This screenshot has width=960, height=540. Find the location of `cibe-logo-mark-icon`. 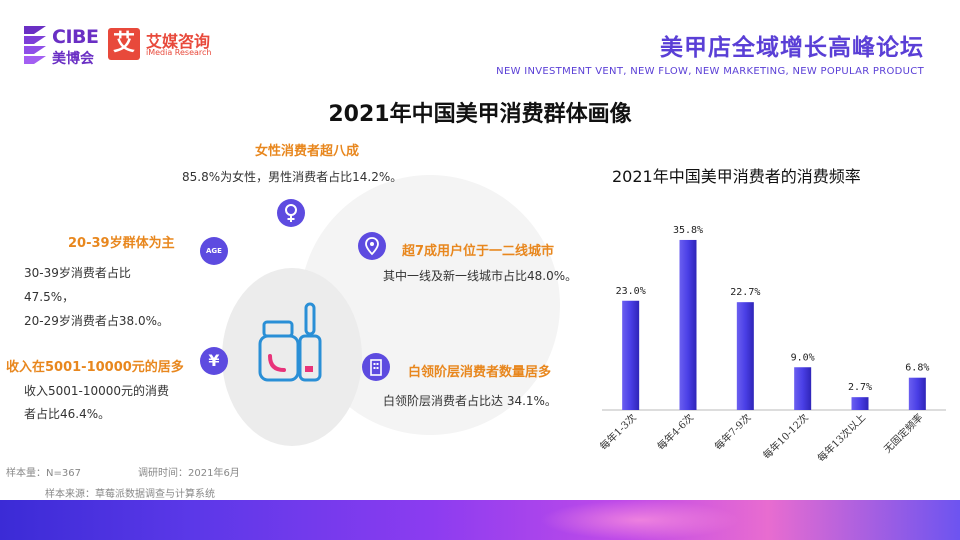

cibe-logo-mark-icon is located at coordinates (35, 45).